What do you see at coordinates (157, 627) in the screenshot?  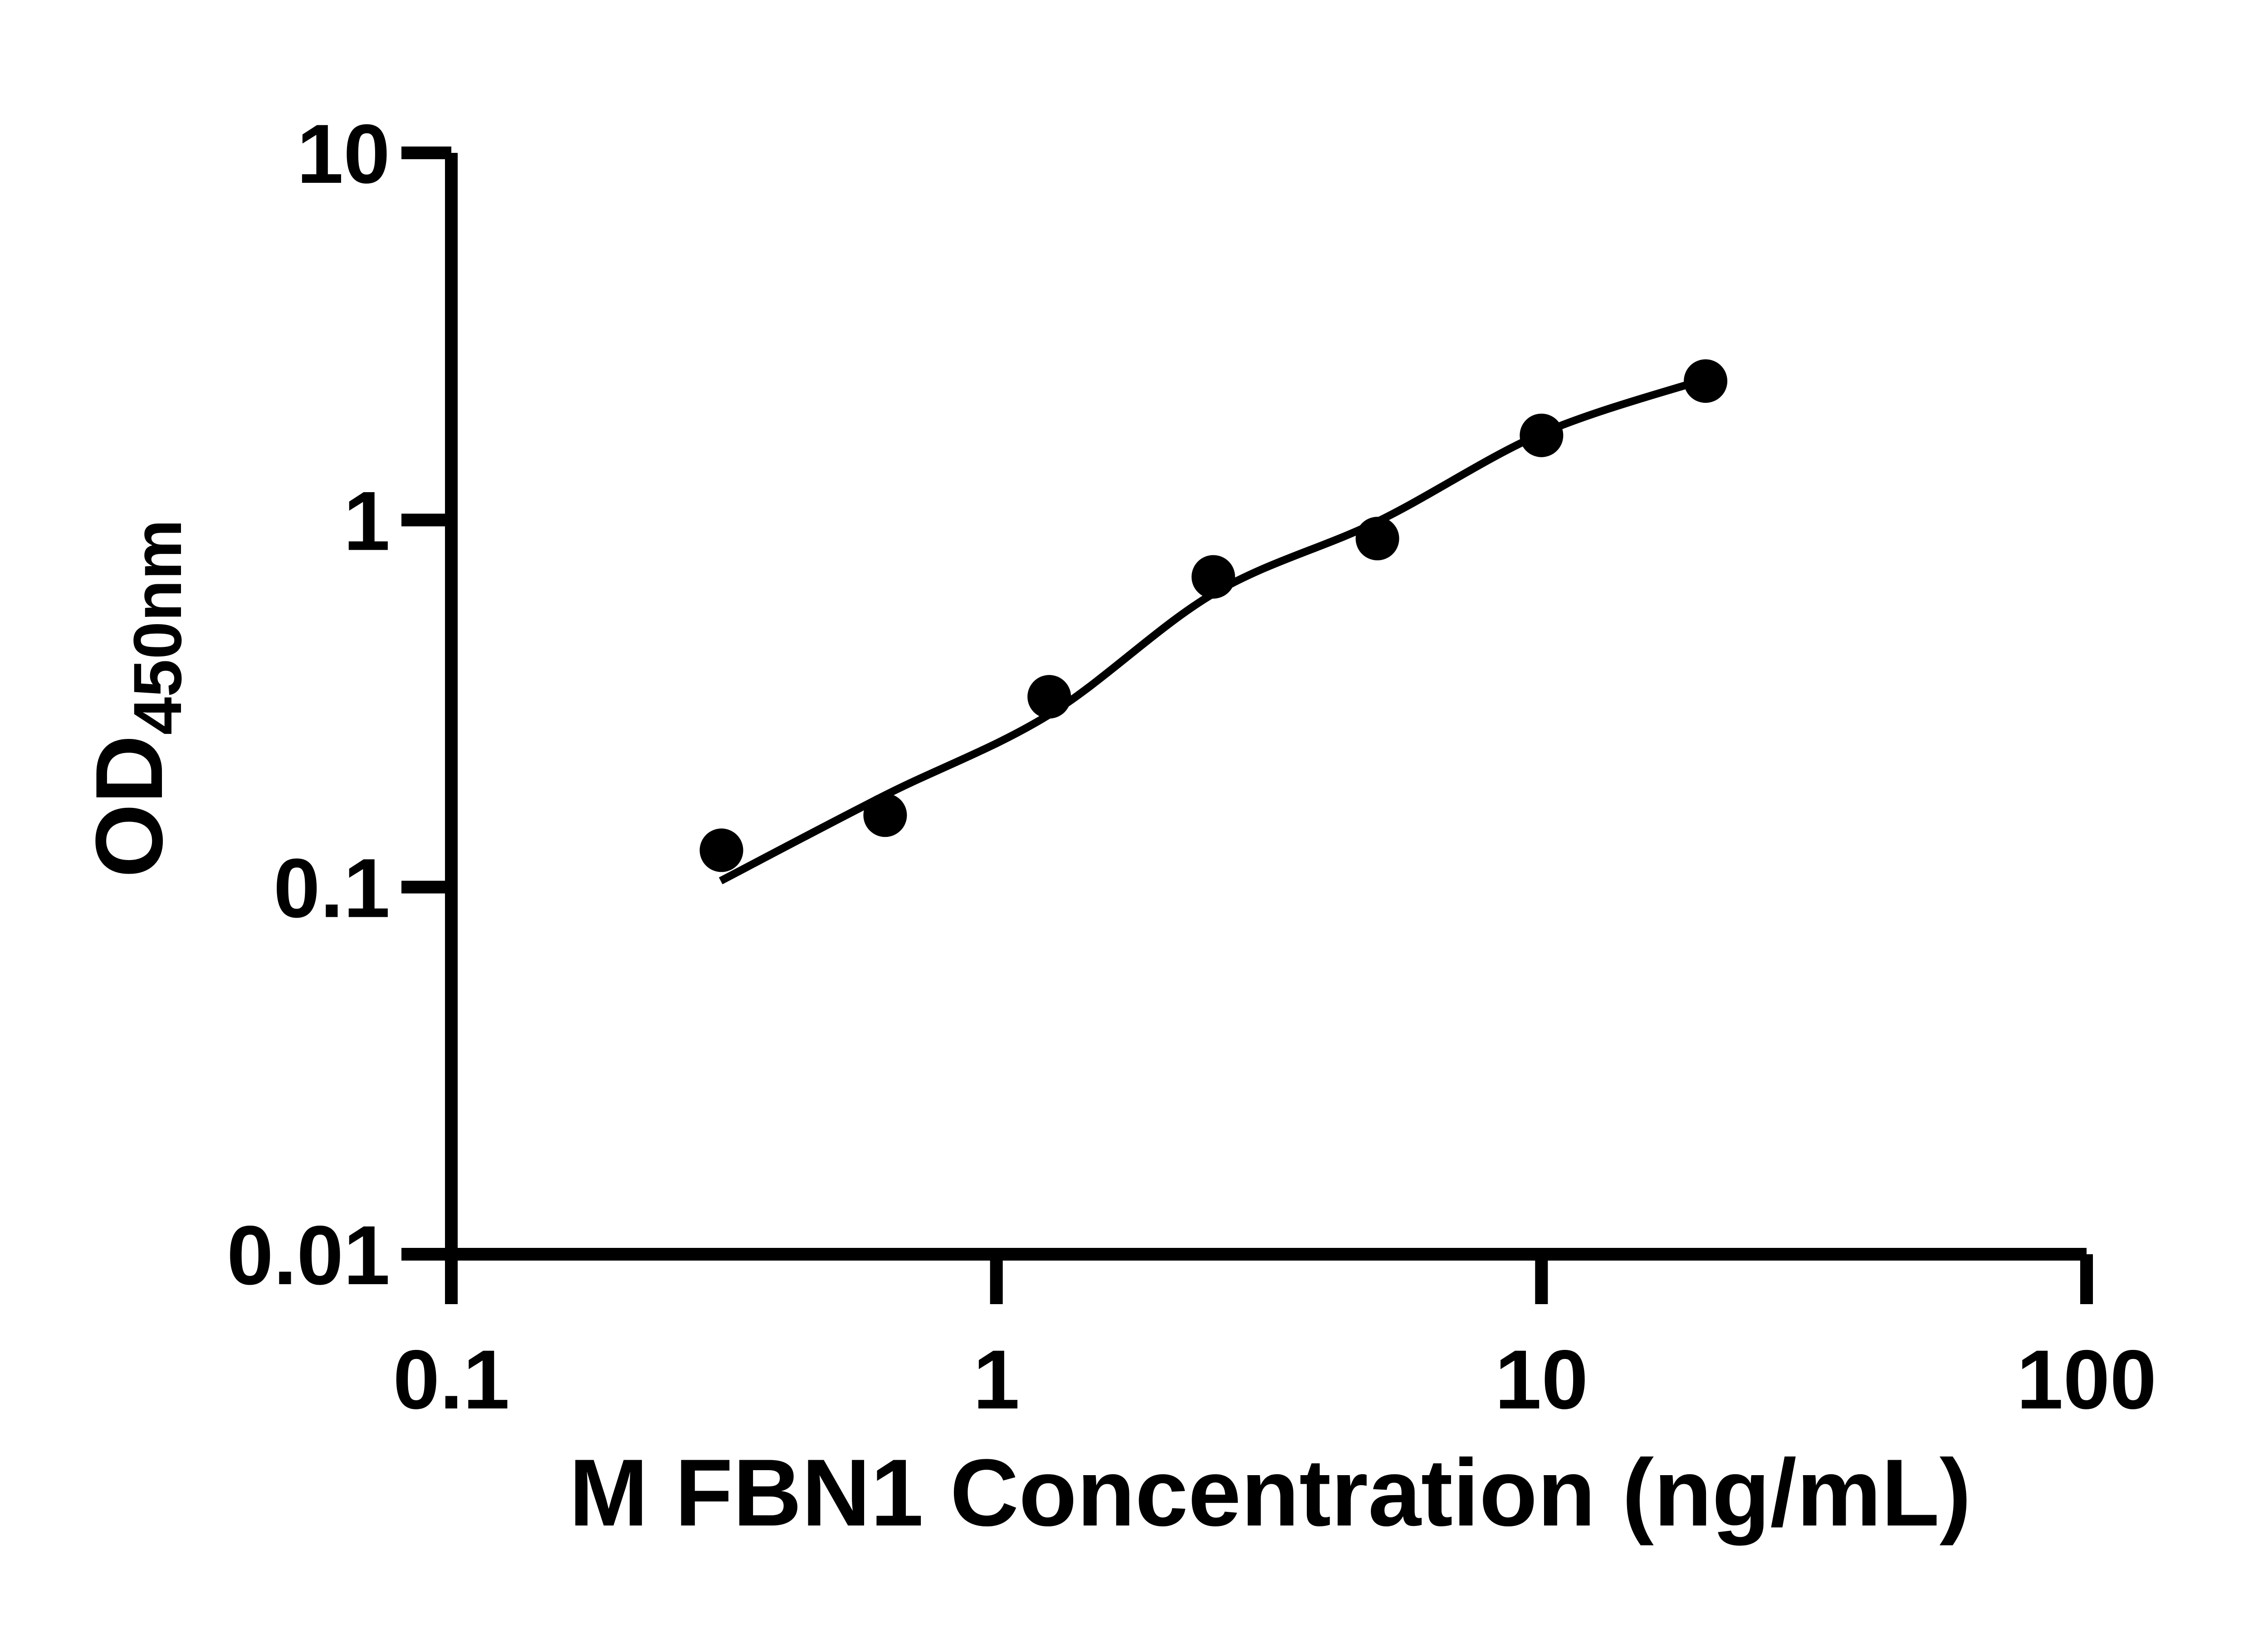 I see `y-axis-title-subscript: 450nm` at bounding box center [157, 627].